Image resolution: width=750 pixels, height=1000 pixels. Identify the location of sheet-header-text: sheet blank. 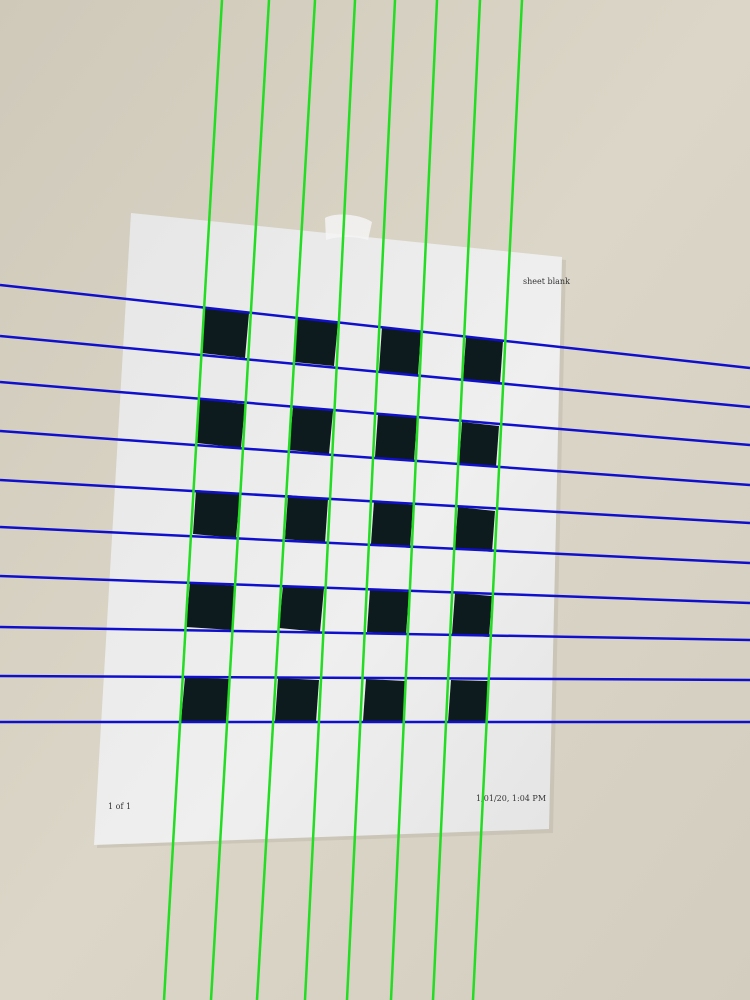
(546, 281).